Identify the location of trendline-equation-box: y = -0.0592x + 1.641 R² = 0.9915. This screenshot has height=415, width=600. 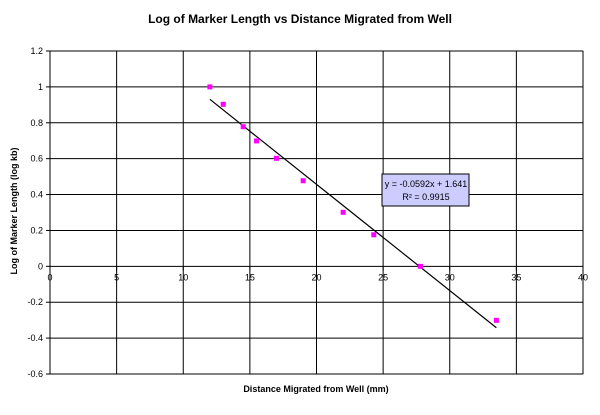
(425, 190).